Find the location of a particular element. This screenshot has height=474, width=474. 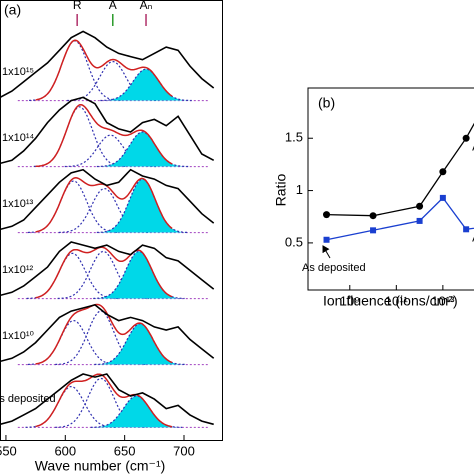

x-tick-label: 600 is located at coordinates (65, 450).